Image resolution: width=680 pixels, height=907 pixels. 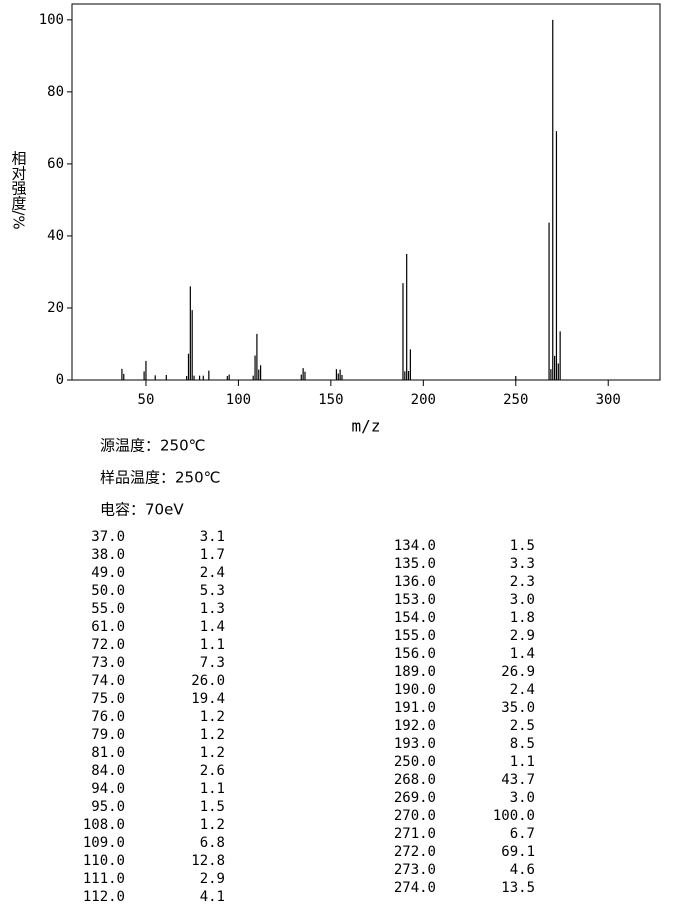 I want to click on table-intensity: 5.3, so click(x=212, y=591).